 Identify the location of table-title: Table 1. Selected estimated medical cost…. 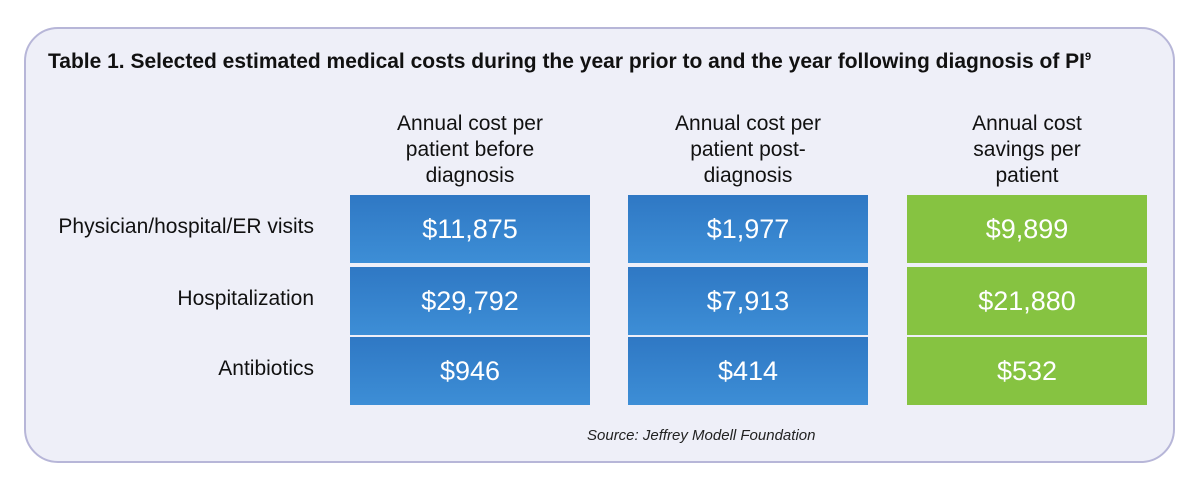
(570, 61).